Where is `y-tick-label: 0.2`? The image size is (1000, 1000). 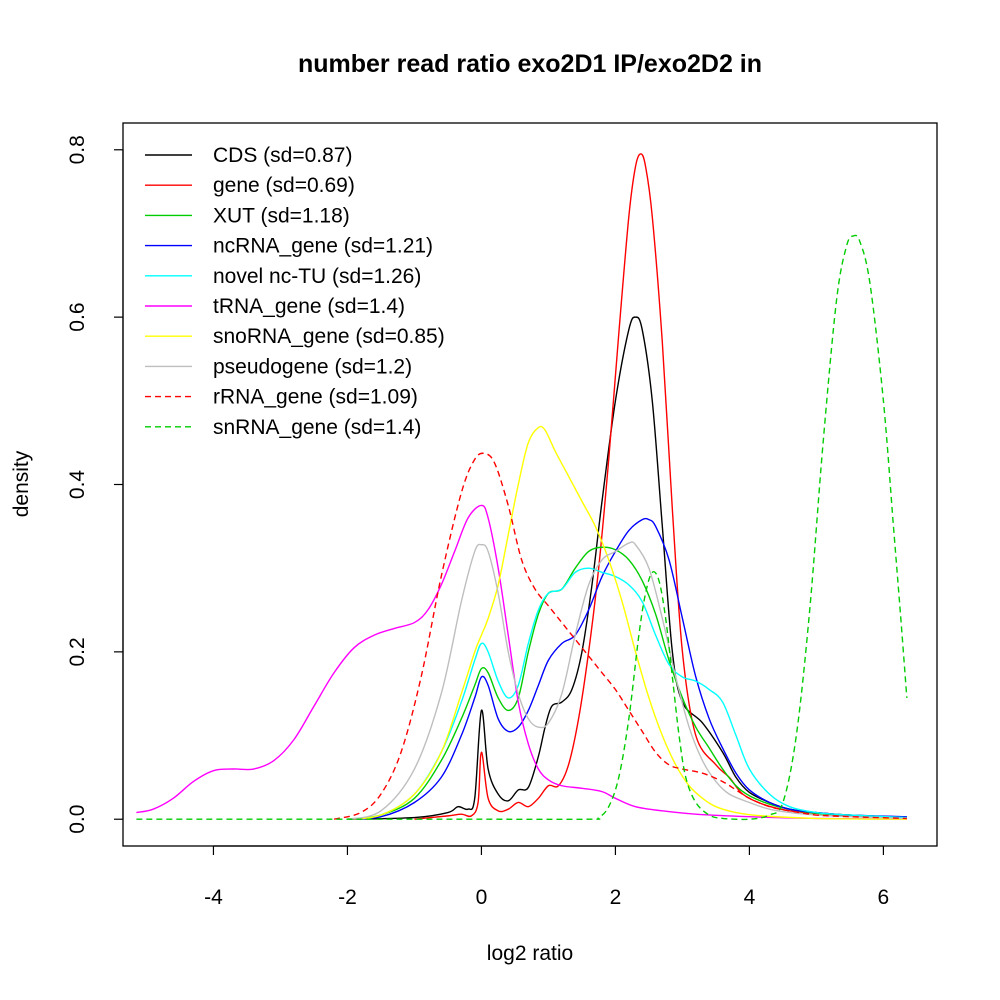 y-tick-label: 0.2 is located at coordinates (77, 651).